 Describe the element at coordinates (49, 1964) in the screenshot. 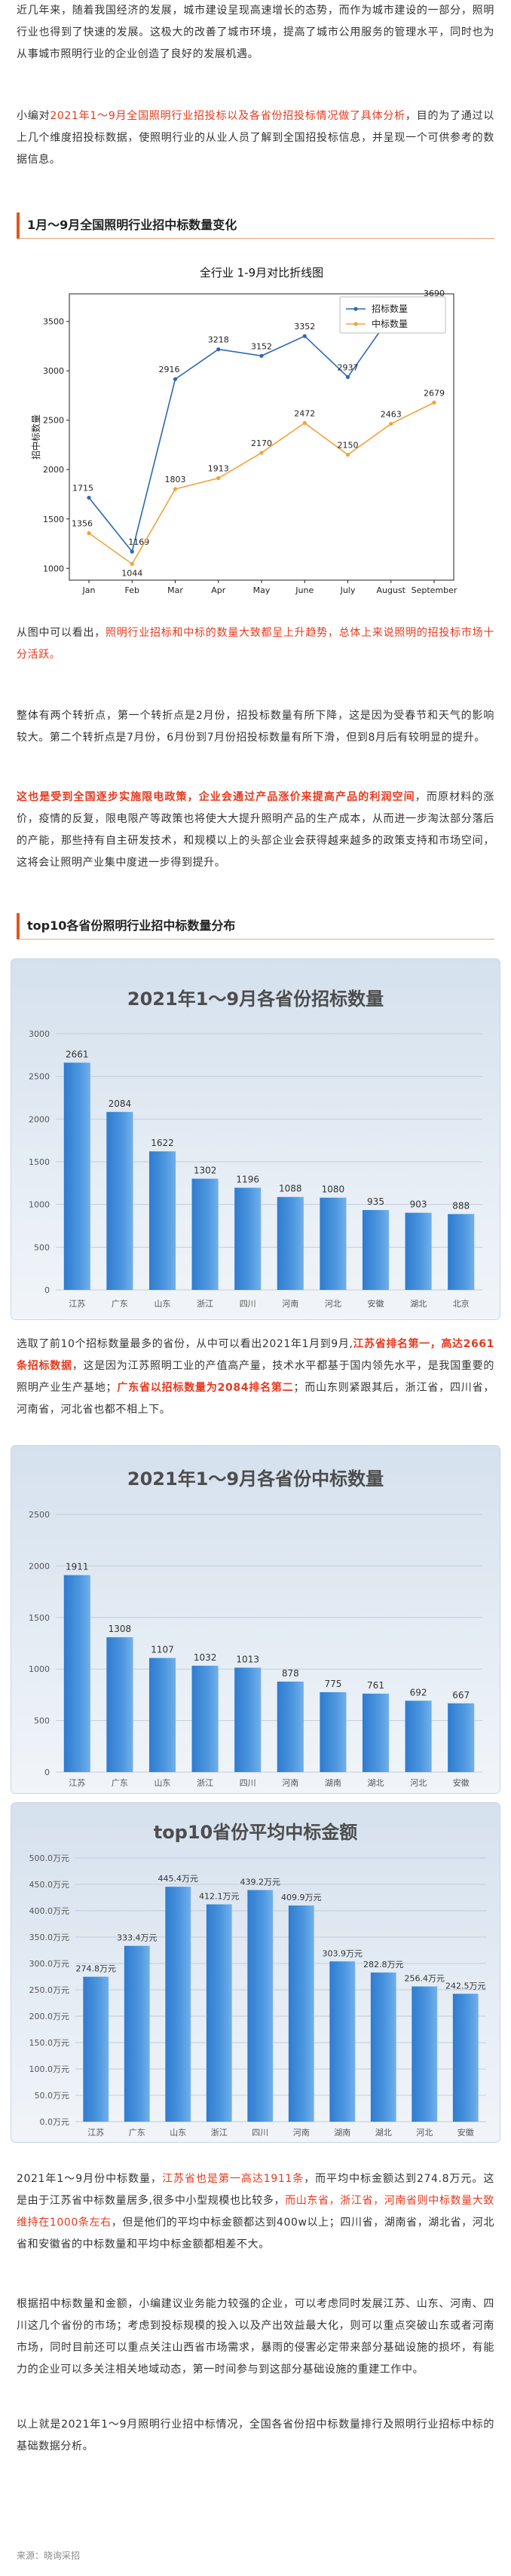

I see `y-tick-label: 300.0万元` at that location.